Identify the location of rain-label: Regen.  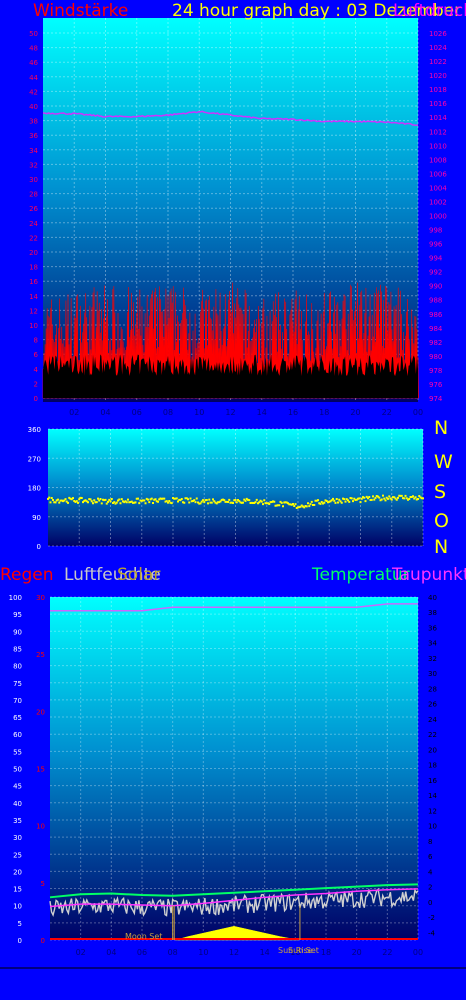
(27, 575).